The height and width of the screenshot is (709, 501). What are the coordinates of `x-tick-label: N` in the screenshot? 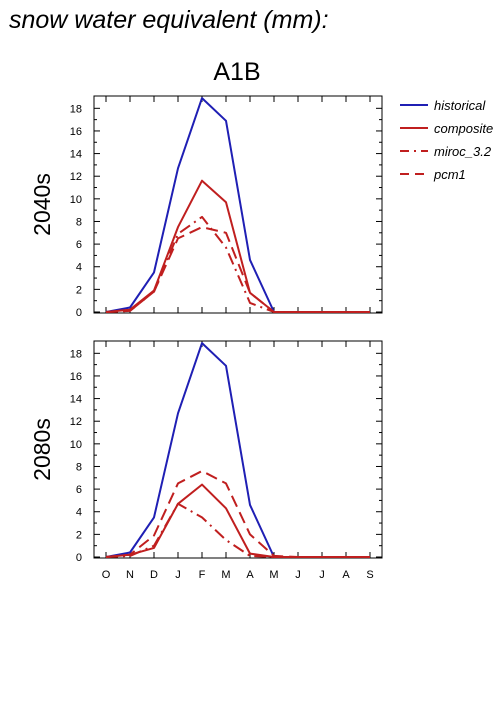 It's located at (130, 575).